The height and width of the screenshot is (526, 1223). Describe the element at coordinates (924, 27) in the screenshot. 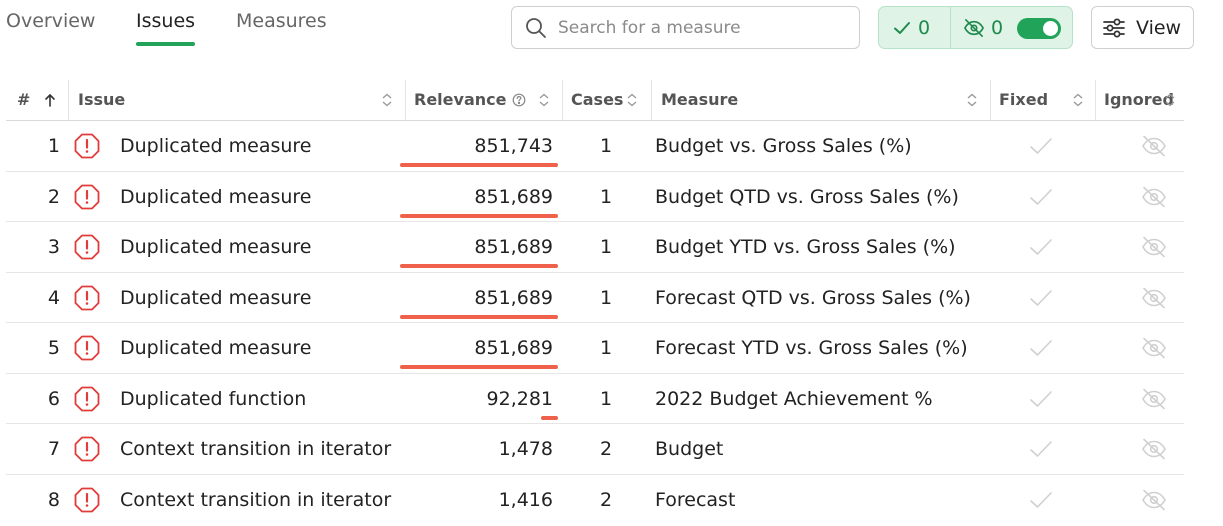

I see `fixed-count: 0` at that location.